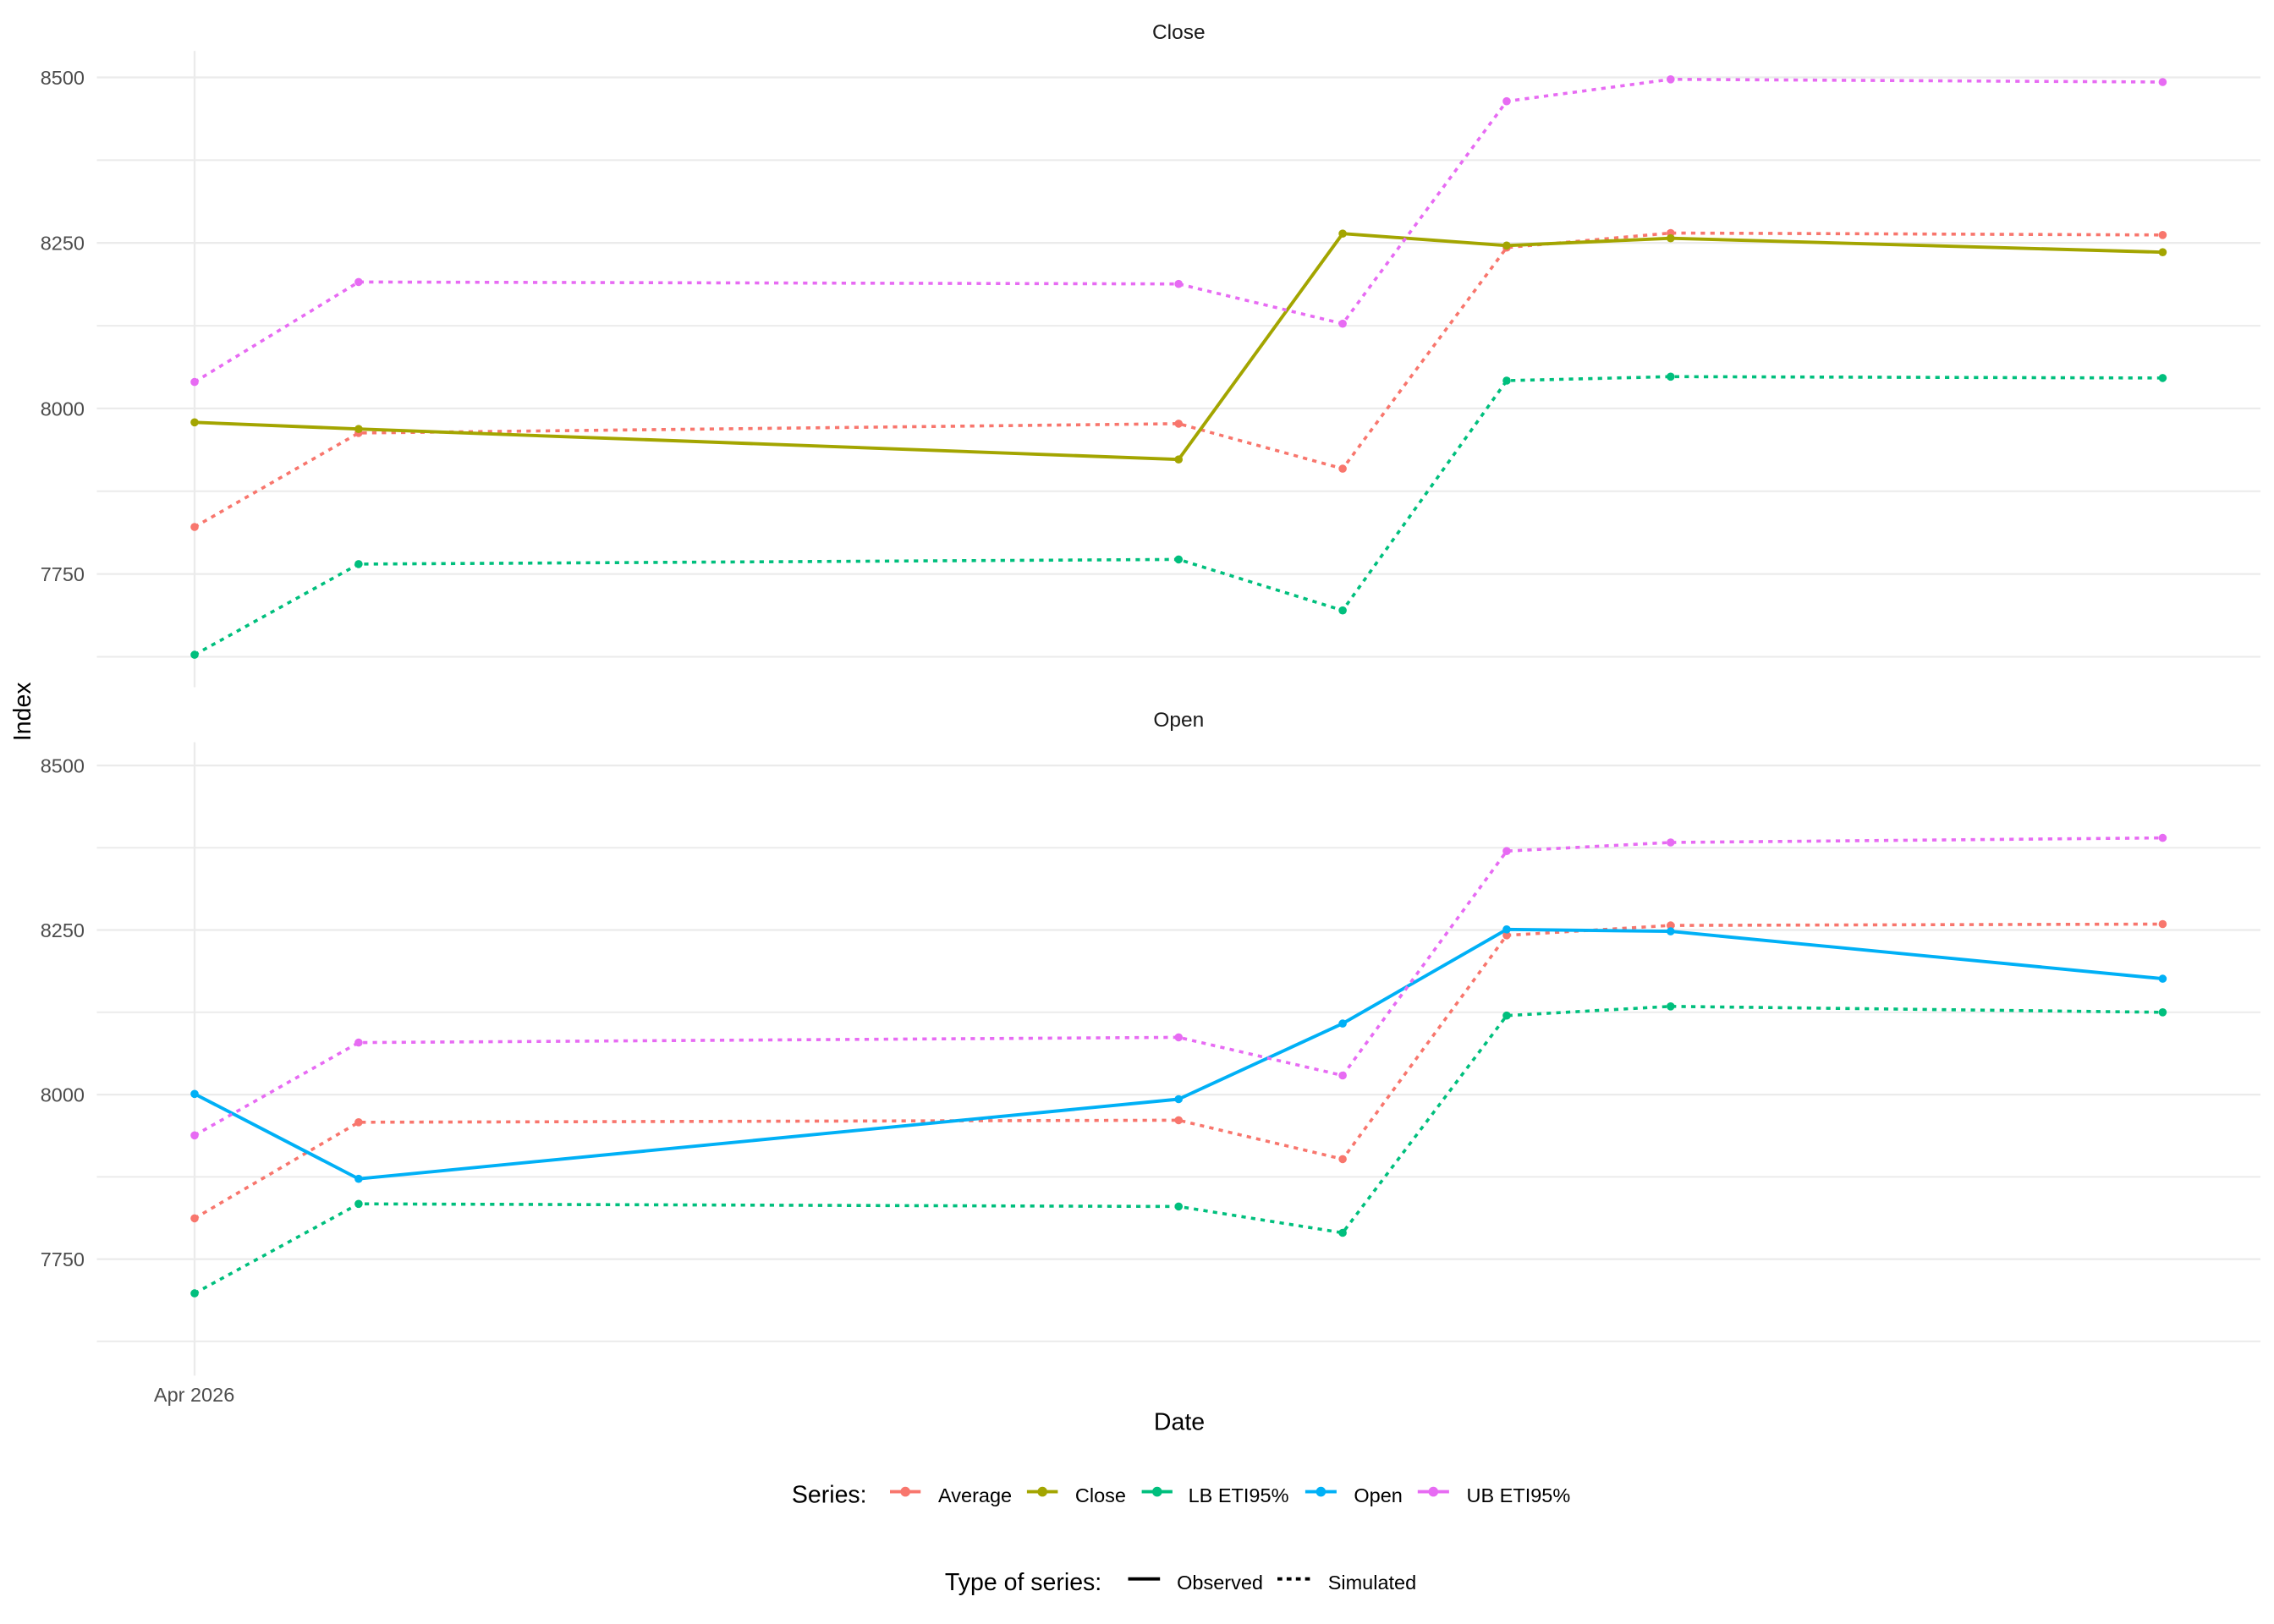  I want to click on svg-text: Simulated, so click(1373, 1583).